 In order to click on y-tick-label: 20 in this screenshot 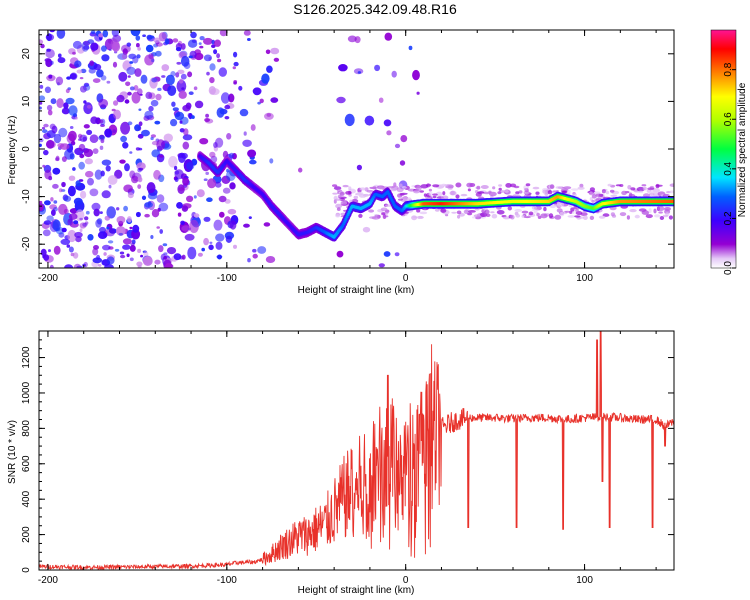, I will do `click(26, 54)`.